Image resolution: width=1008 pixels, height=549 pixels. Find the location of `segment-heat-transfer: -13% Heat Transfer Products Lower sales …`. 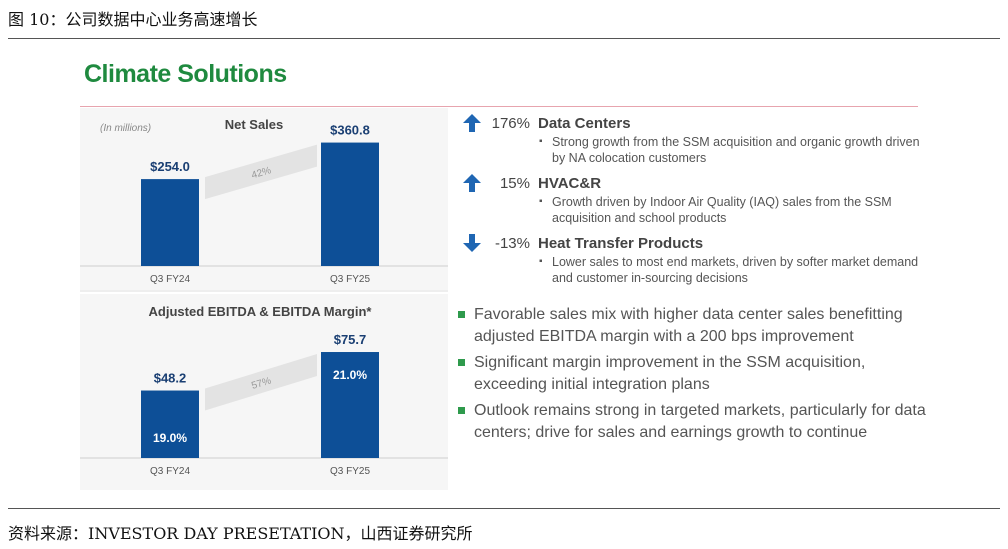

segment-heat-transfer: -13% Heat Transfer Products Lower sales … is located at coordinates (697, 259).